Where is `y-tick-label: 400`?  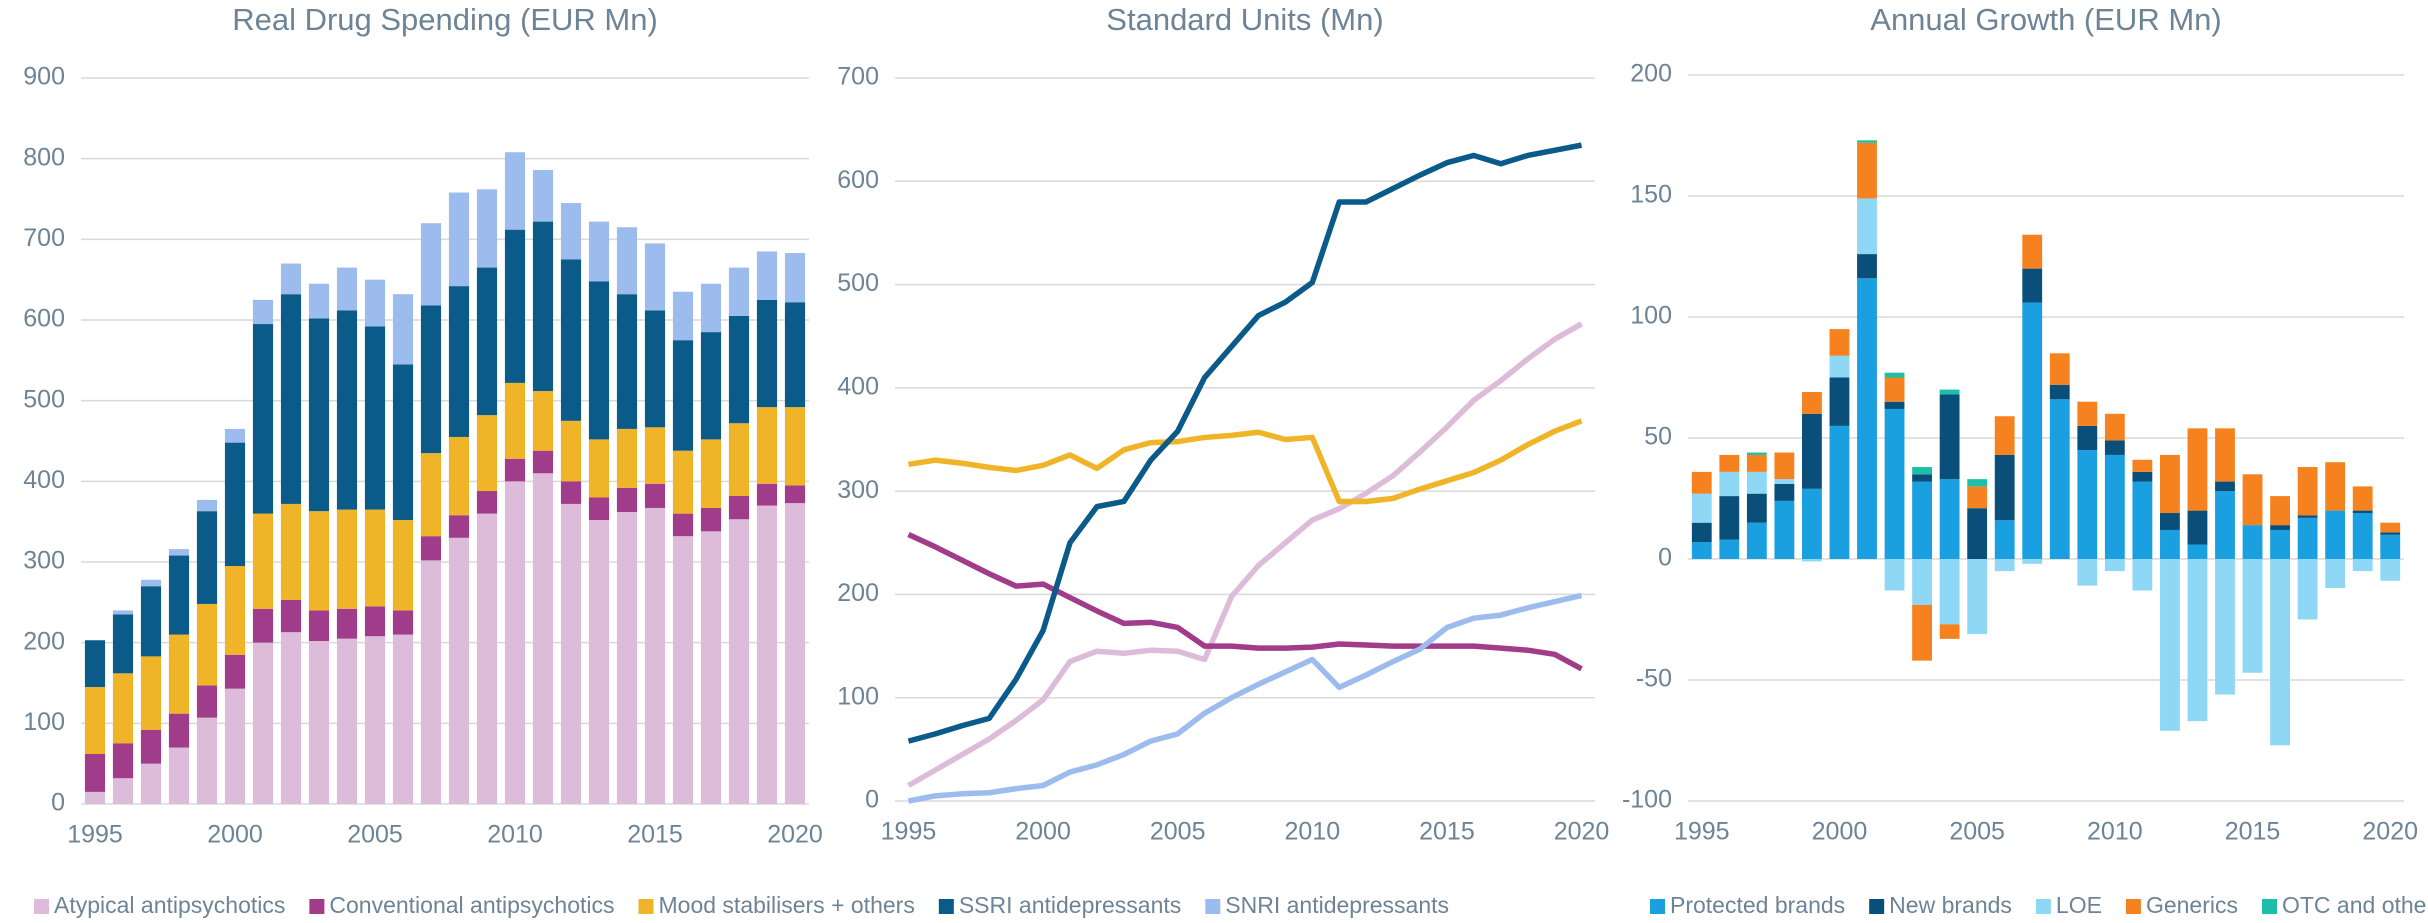
y-tick-label: 400 is located at coordinates (44, 480).